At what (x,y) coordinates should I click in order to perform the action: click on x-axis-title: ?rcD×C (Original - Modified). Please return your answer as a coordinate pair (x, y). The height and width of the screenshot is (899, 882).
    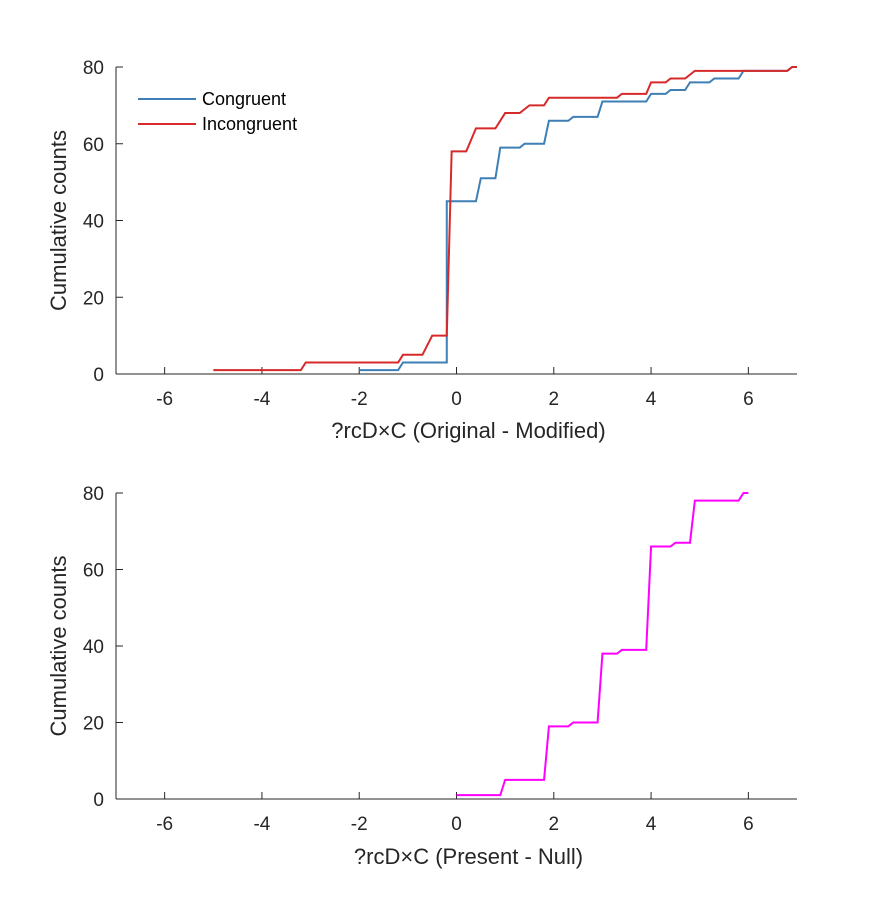
    Looking at the image, I should click on (468, 430).